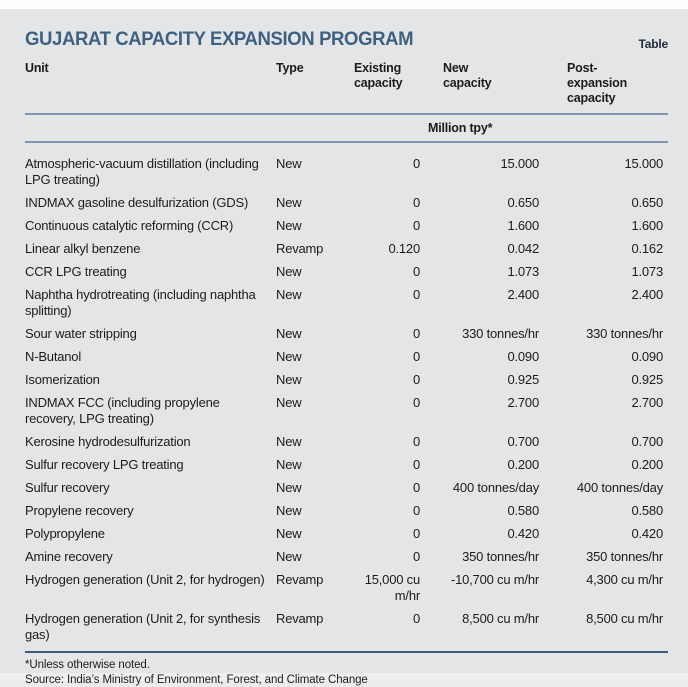 This screenshot has height=687, width=688. I want to click on unit-cell: CCR LPG treating, so click(150, 271).